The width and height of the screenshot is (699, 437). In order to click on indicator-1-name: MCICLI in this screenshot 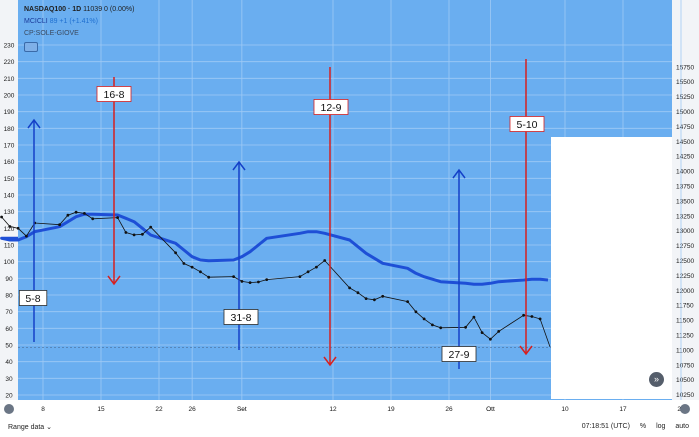, I will do `click(36, 21)`.